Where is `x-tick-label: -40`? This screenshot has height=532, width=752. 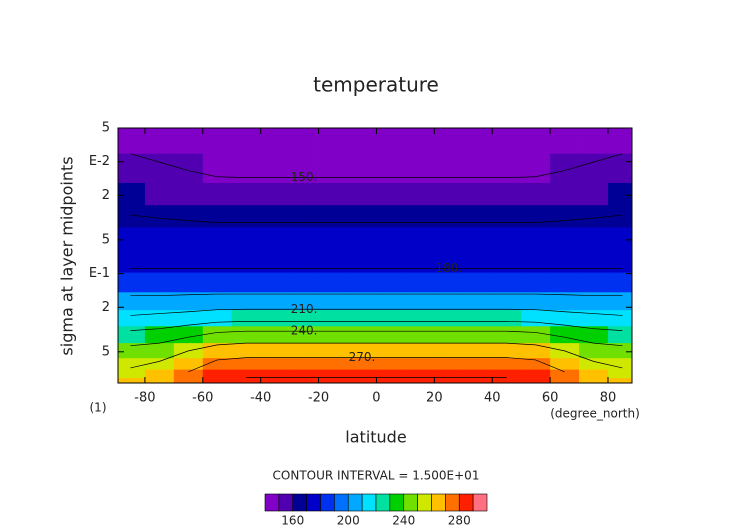 x-tick-label: -40 is located at coordinates (260, 398).